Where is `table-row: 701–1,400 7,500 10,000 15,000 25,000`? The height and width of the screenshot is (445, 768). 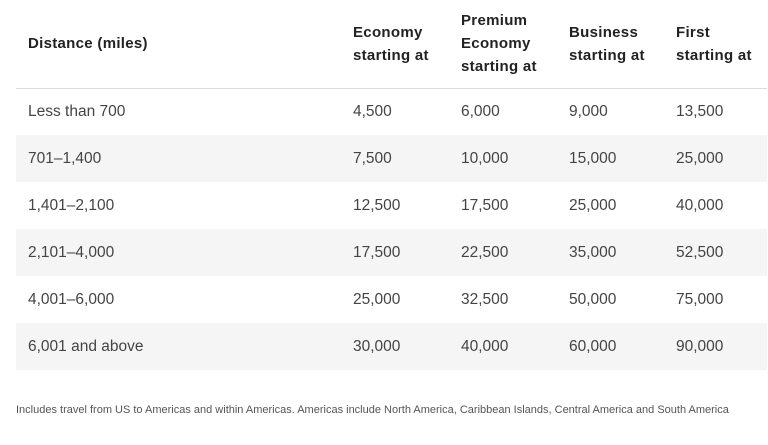
table-row: 701–1,400 7,500 10,000 15,000 25,000 is located at coordinates (391, 158).